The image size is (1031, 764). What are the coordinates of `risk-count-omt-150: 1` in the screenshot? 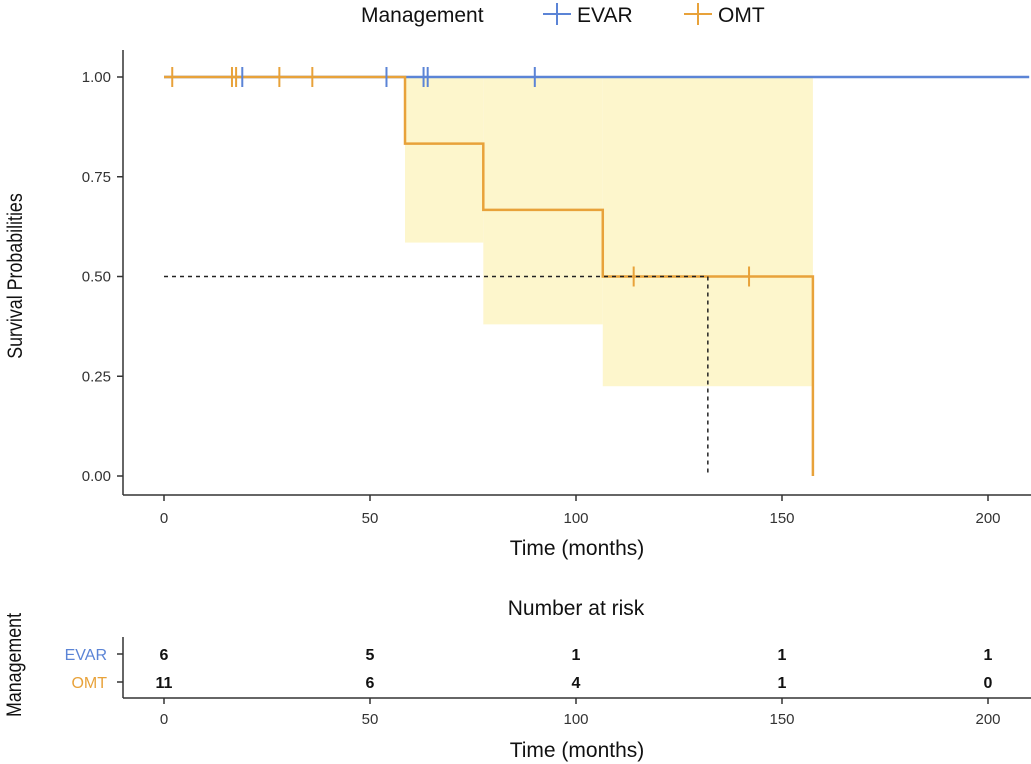 It's located at (782, 683).